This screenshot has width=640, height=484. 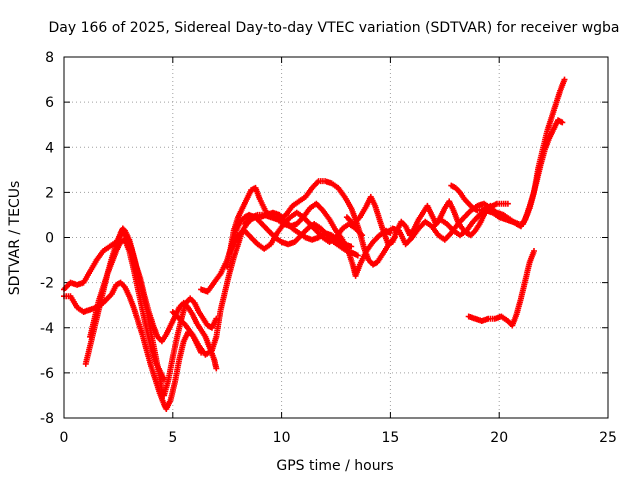 I want to click on x-tick-label: 10, so click(x=282, y=438).